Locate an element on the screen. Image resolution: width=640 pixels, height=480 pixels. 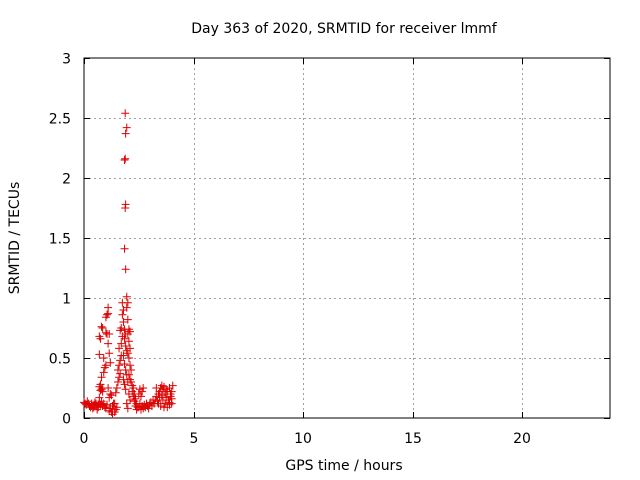
x-tick-label: 10 is located at coordinates (303, 439).